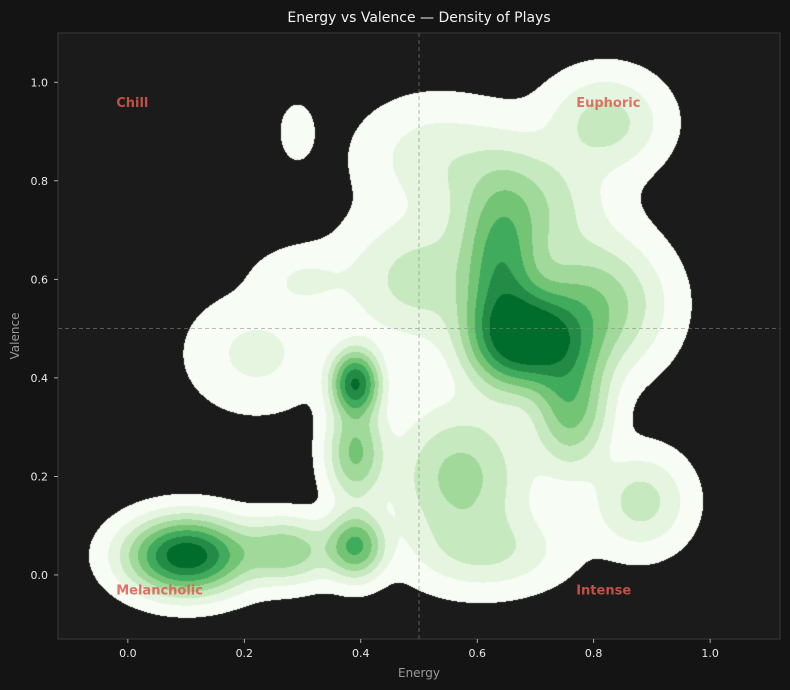 Image resolution: width=790 pixels, height=690 pixels. I want to click on x-tick-label: 0.6, so click(477, 653).